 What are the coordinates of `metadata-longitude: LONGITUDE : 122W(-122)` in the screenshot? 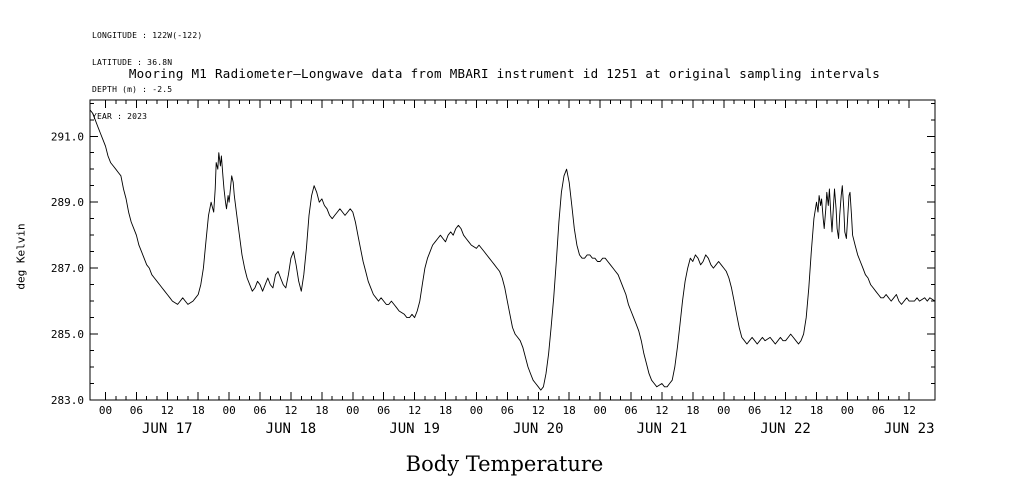 It's located at (147, 35).